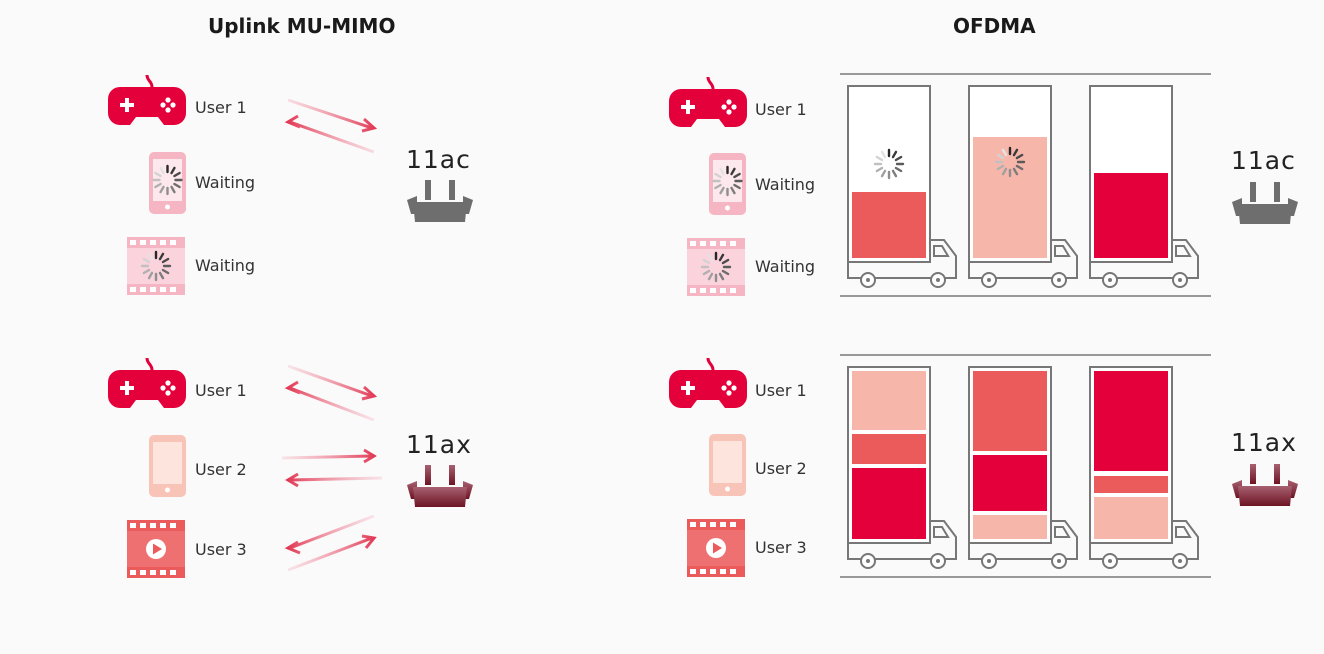 The height and width of the screenshot is (654, 1324). Describe the element at coordinates (781, 547) in the screenshot. I see `ofdma-ax-user3-label: User 3` at that location.